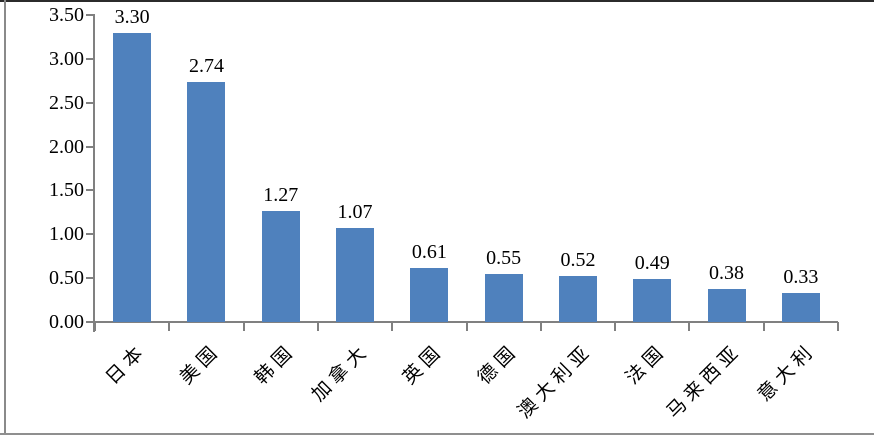 This screenshot has width=874, height=435. What do you see at coordinates (66, 102) in the screenshot?
I see `y-axis-tick-label: 2.50` at bounding box center [66, 102].